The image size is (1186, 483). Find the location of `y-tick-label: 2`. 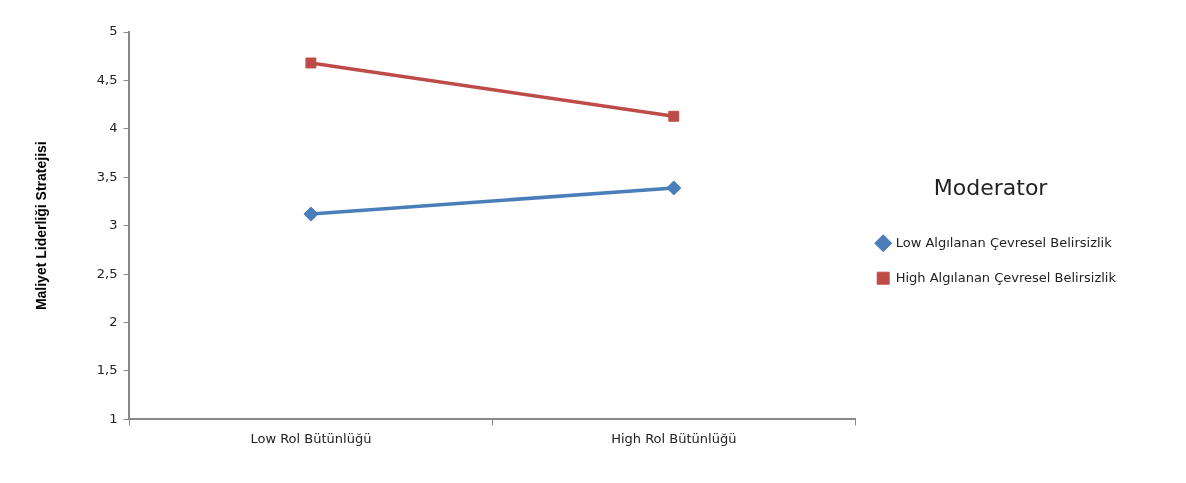

y-tick-label: 2 is located at coordinates (113, 321).